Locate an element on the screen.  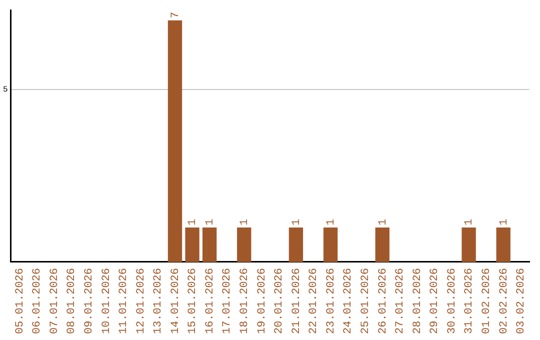
y-tick-label: 5 is located at coordinates (5, 90).